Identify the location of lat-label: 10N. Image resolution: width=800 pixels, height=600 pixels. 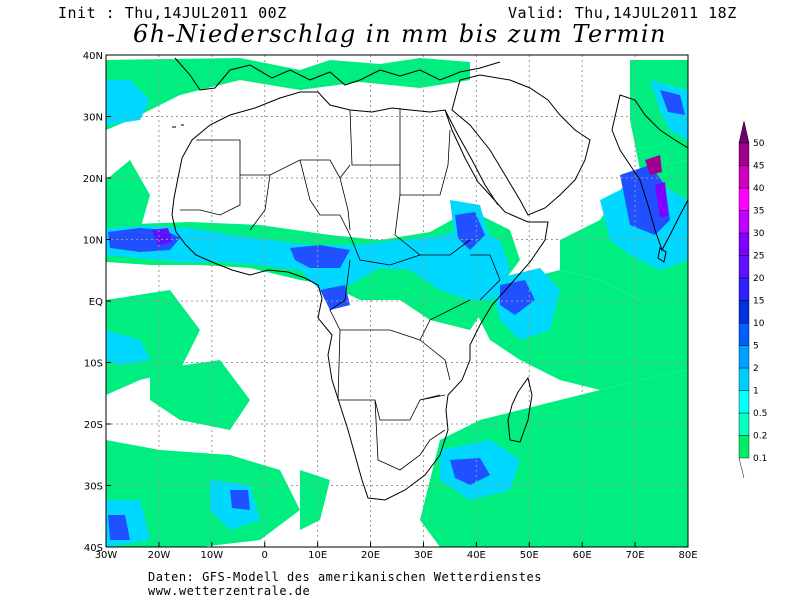
(93, 241).